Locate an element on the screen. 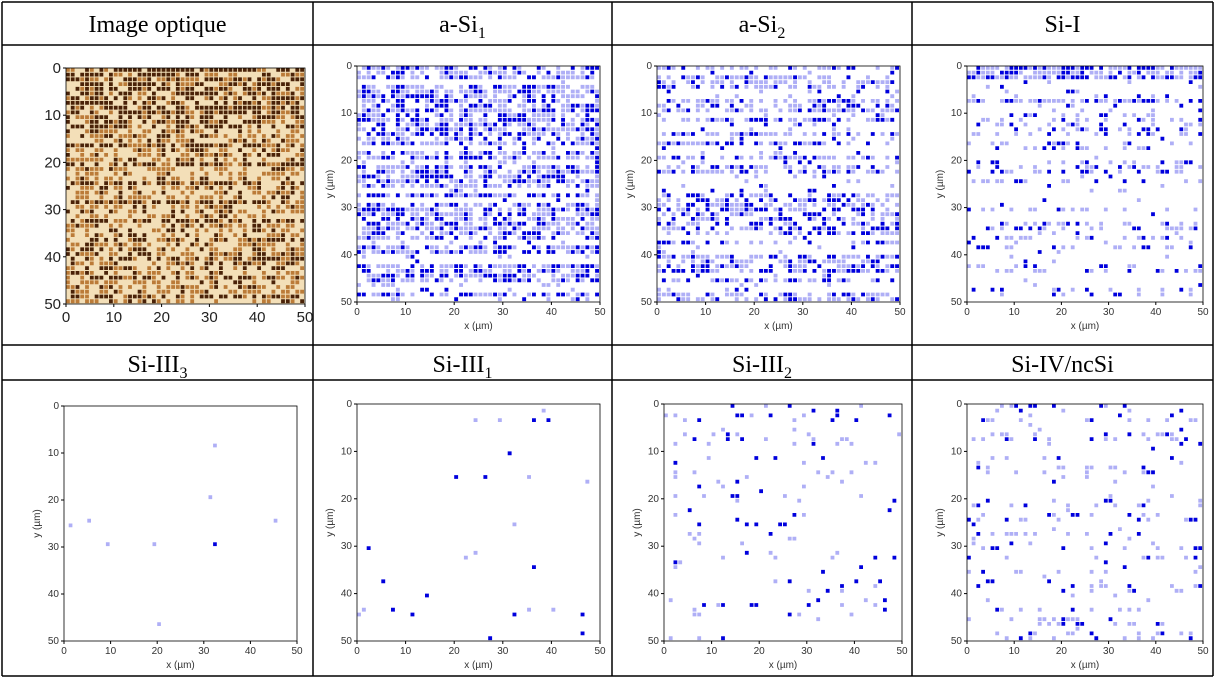 This screenshot has width=1216, height=678. column-header: Image optique is located at coordinates (158, 25).